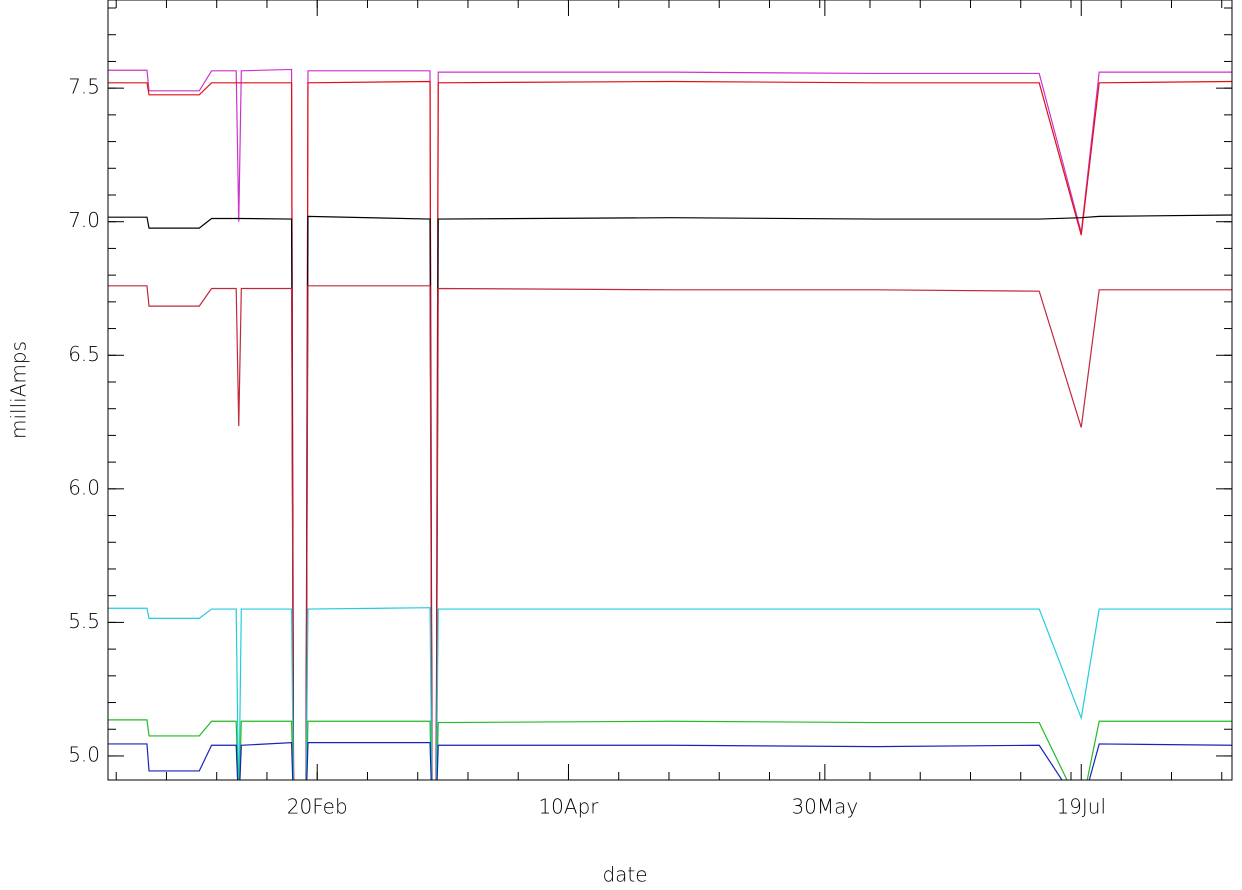  What do you see at coordinates (624, 875) in the screenshot?
I see `x-axis-label: date` at bounding box center [624, 875].